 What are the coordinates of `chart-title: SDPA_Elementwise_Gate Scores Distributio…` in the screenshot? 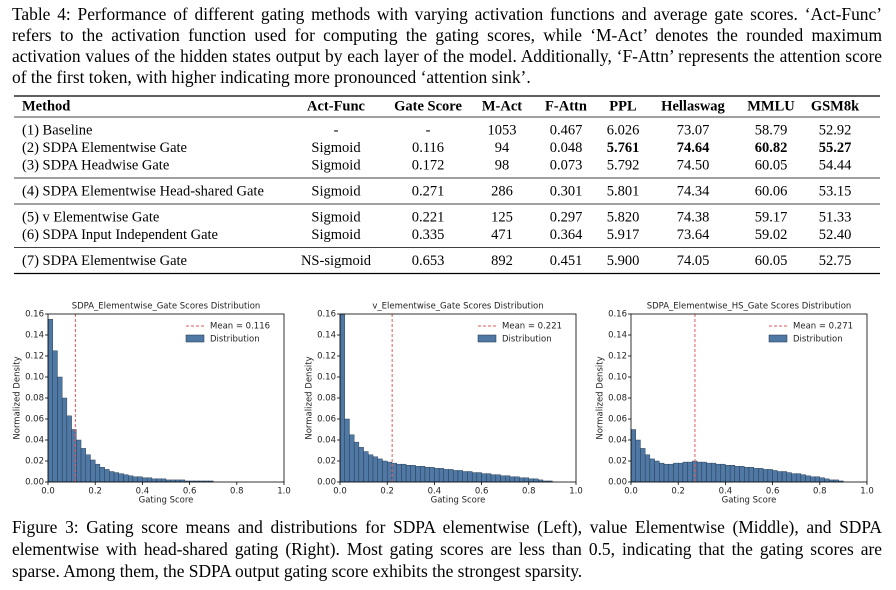 It's located at (166, 307).